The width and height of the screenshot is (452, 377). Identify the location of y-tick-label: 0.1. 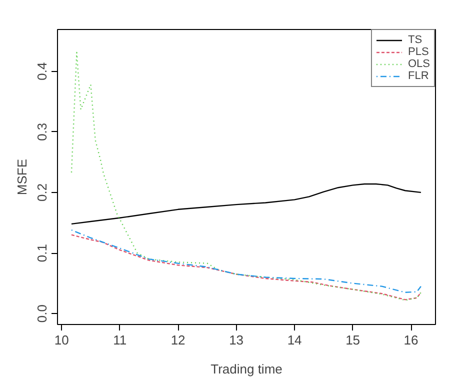
(42, 253).